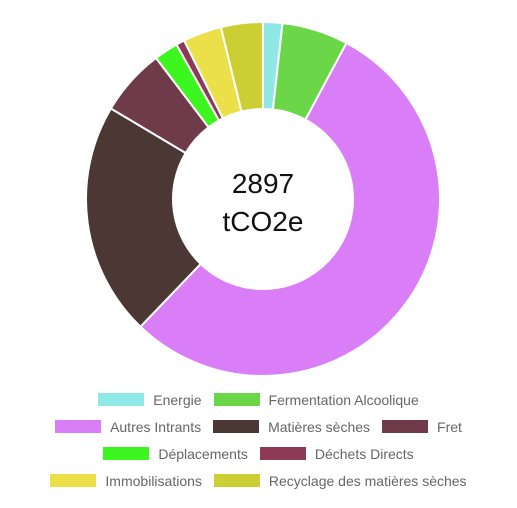 The width and height of the screenshot is (517, 508). I want to click on legend-label: Déchets Directs, so click(364, 453).